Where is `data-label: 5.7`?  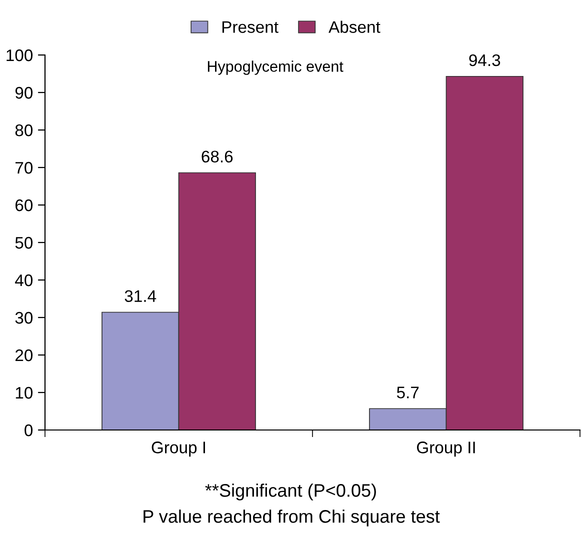
data-label: 5.7 is located at coordinates (407, 392).